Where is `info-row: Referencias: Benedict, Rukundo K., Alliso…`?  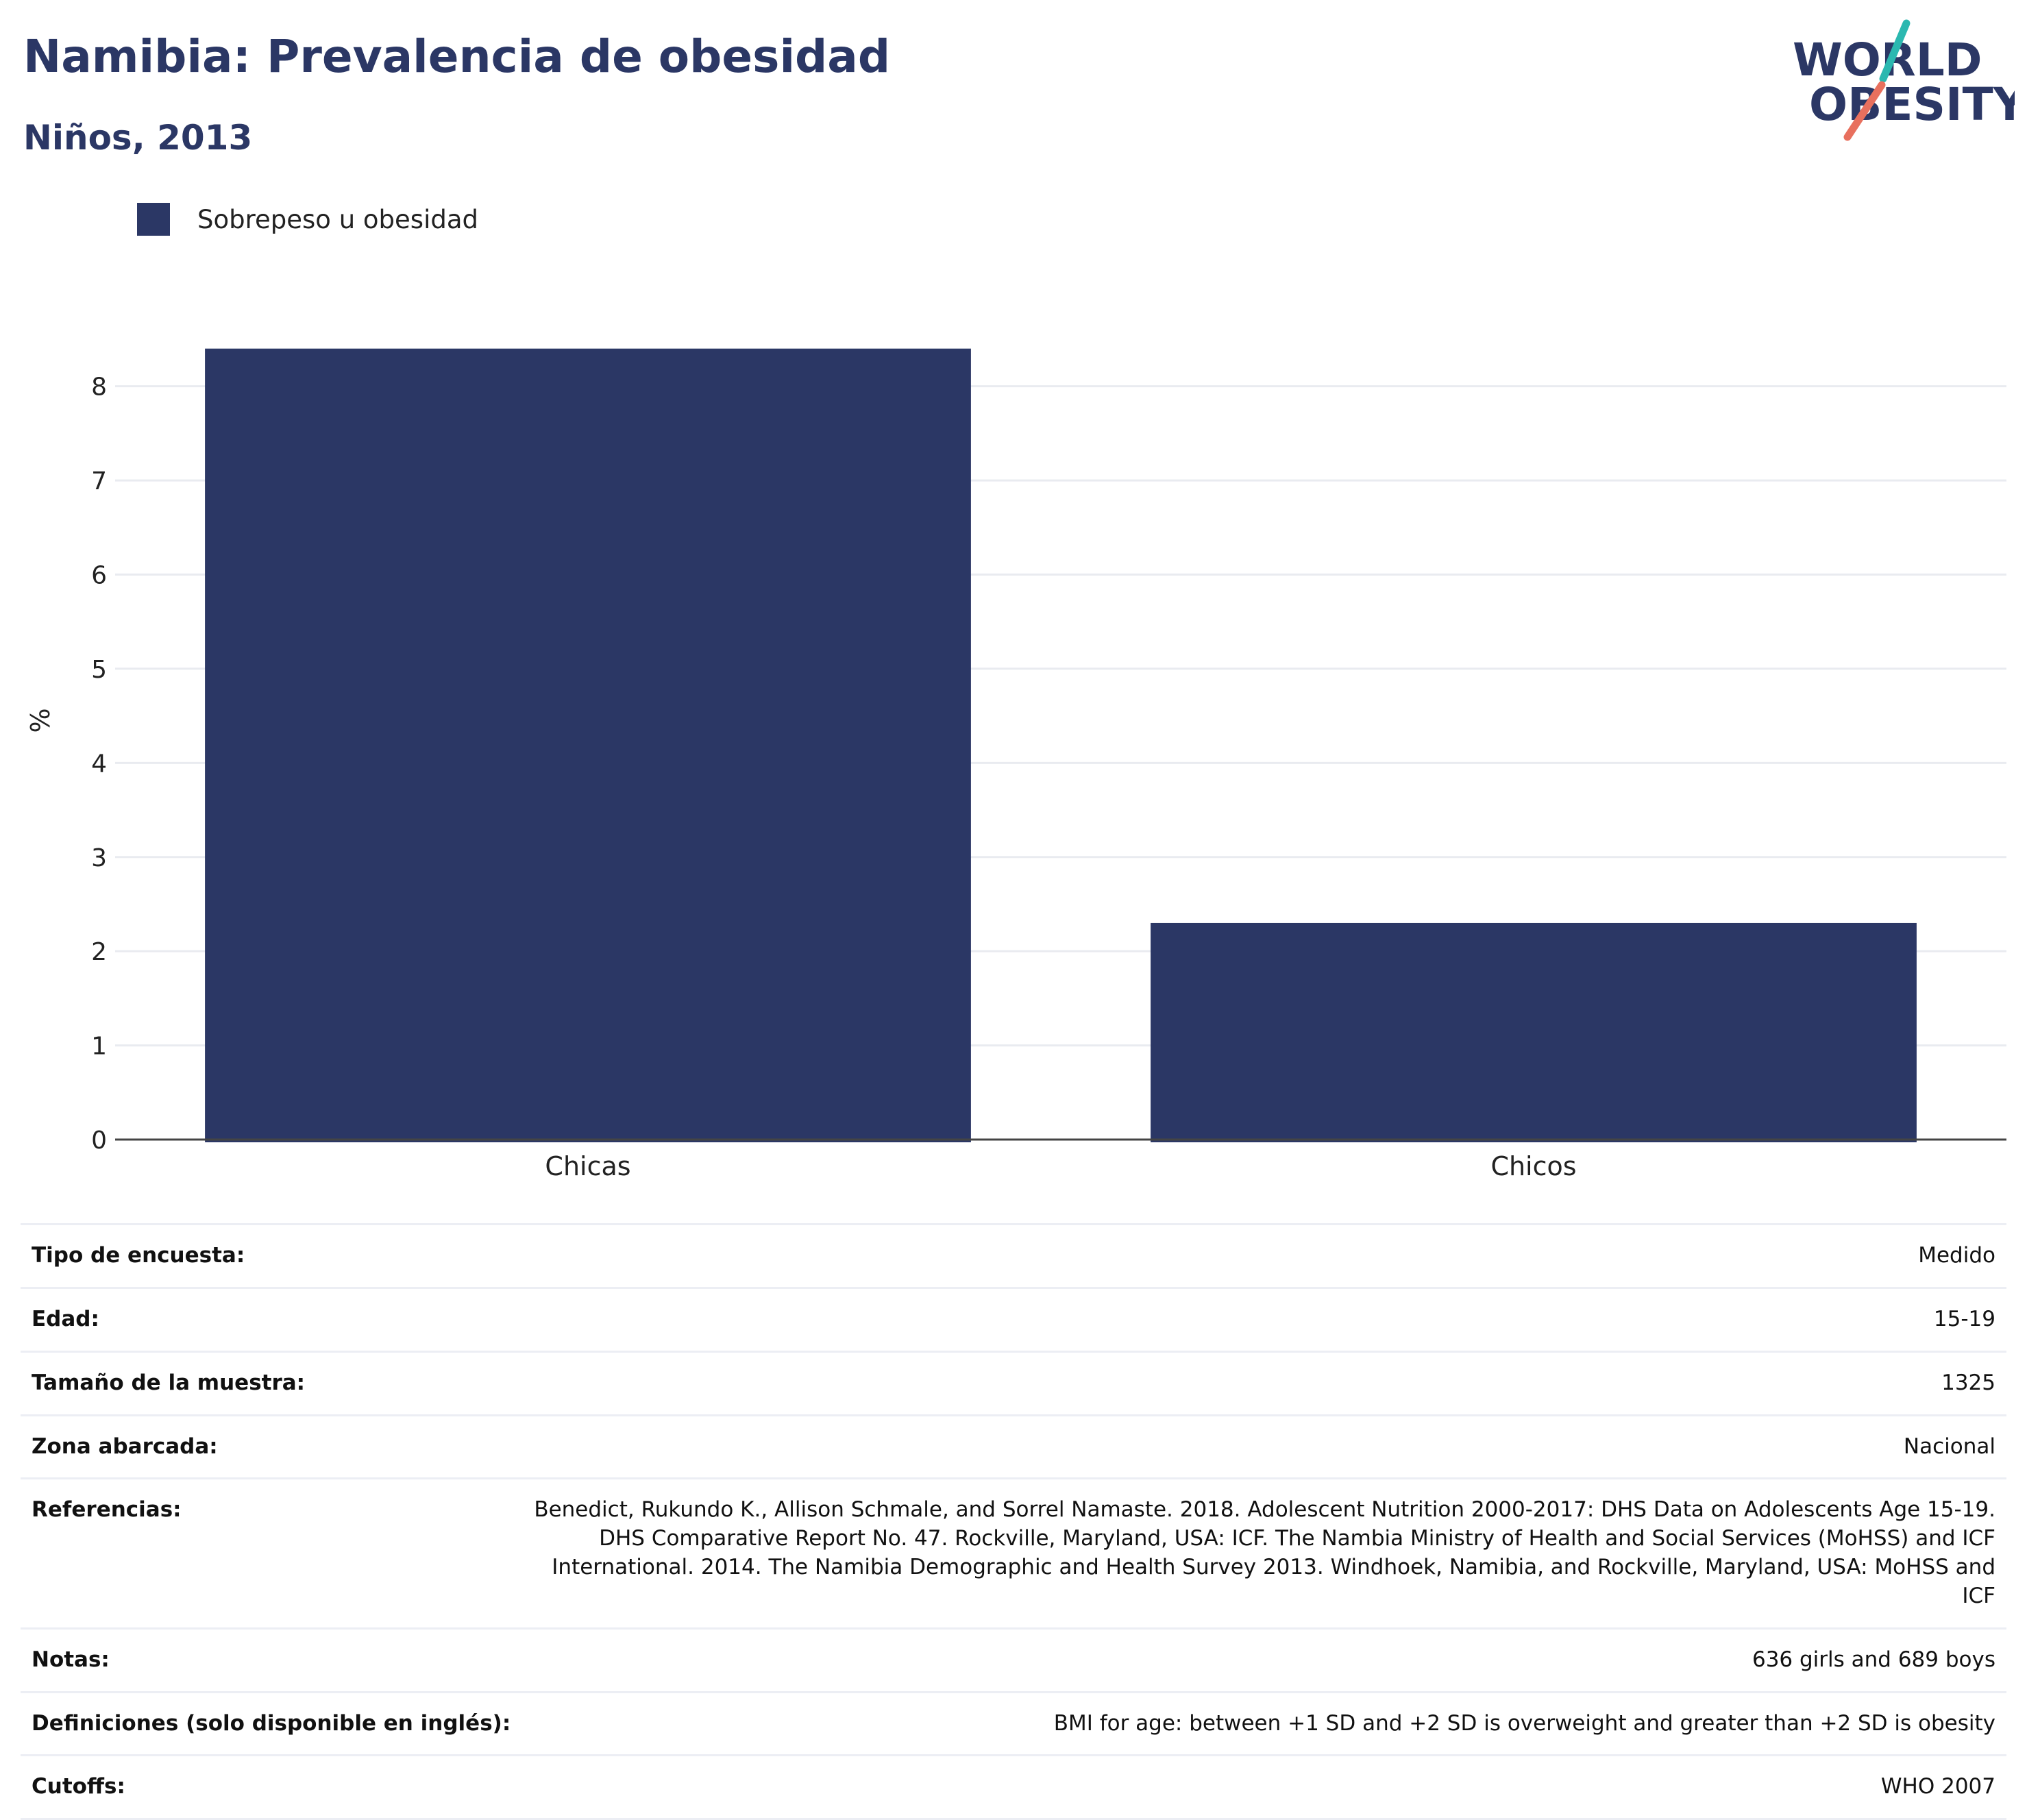 info-row: Referencias: Benedict, Rukundo K., Alliso… is located at coordinates (1013, 1553).